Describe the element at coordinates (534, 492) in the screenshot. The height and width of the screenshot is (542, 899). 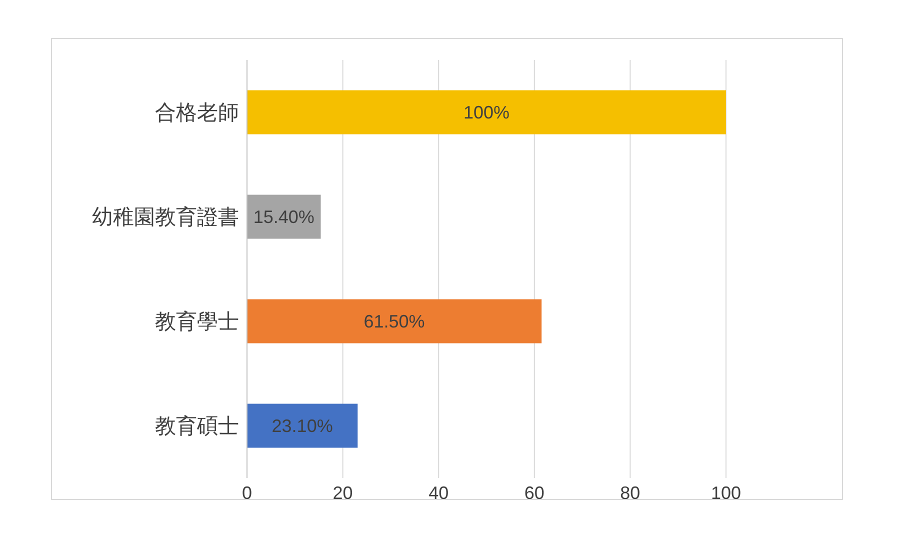
I see `x-tick-label: 60` at that location.